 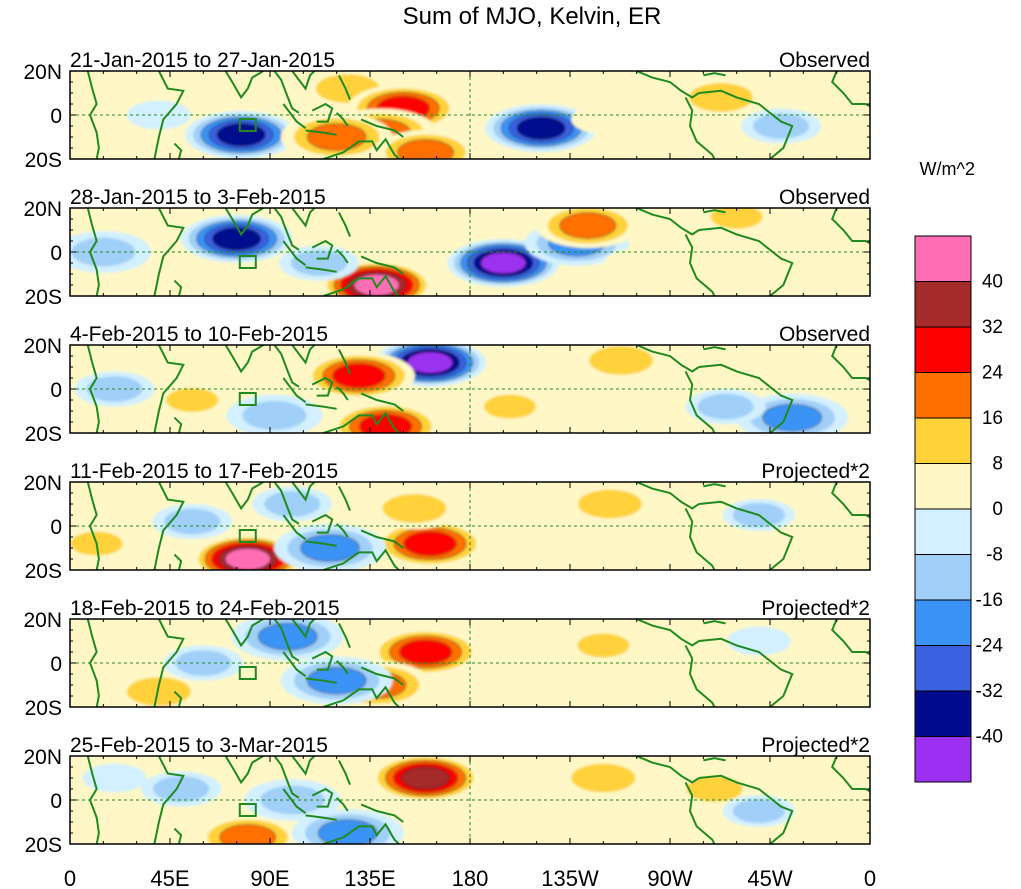 I want to click on x-axis: 0 45E 90E 135E 180 135W 90W 45W 0, so click(x=470, y=877).